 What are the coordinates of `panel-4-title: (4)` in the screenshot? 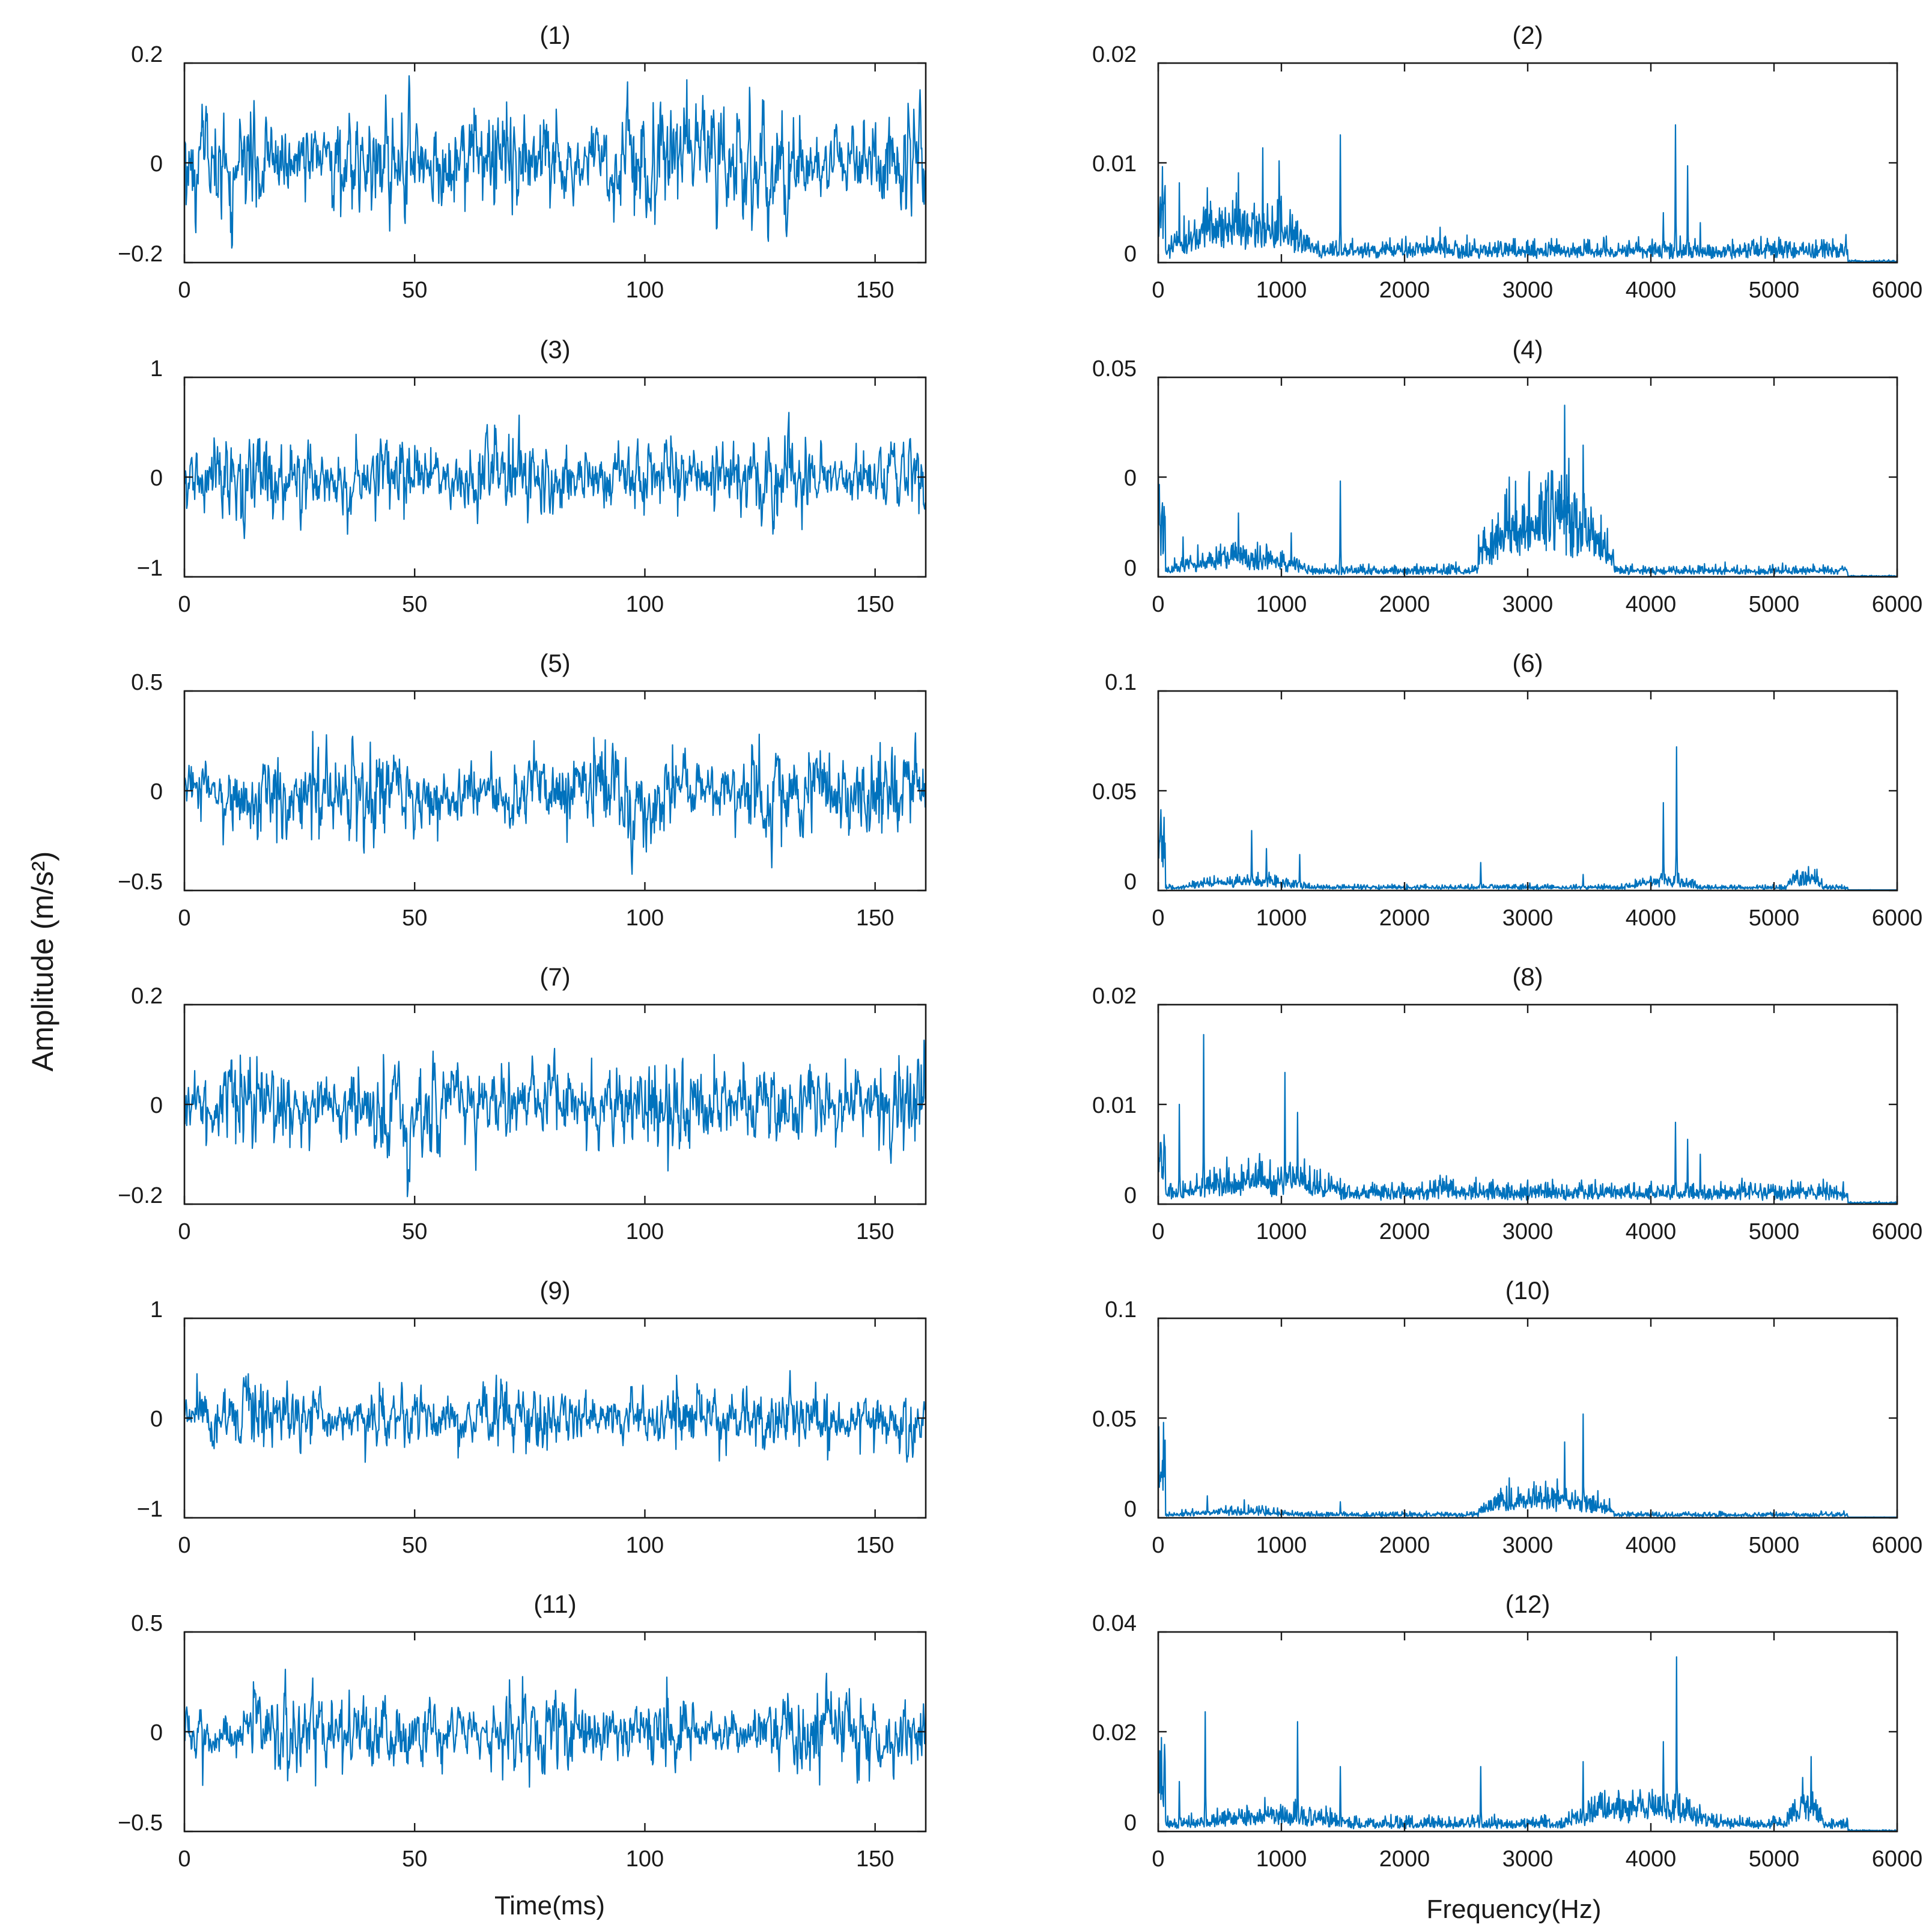 It's located at (1527, 349).